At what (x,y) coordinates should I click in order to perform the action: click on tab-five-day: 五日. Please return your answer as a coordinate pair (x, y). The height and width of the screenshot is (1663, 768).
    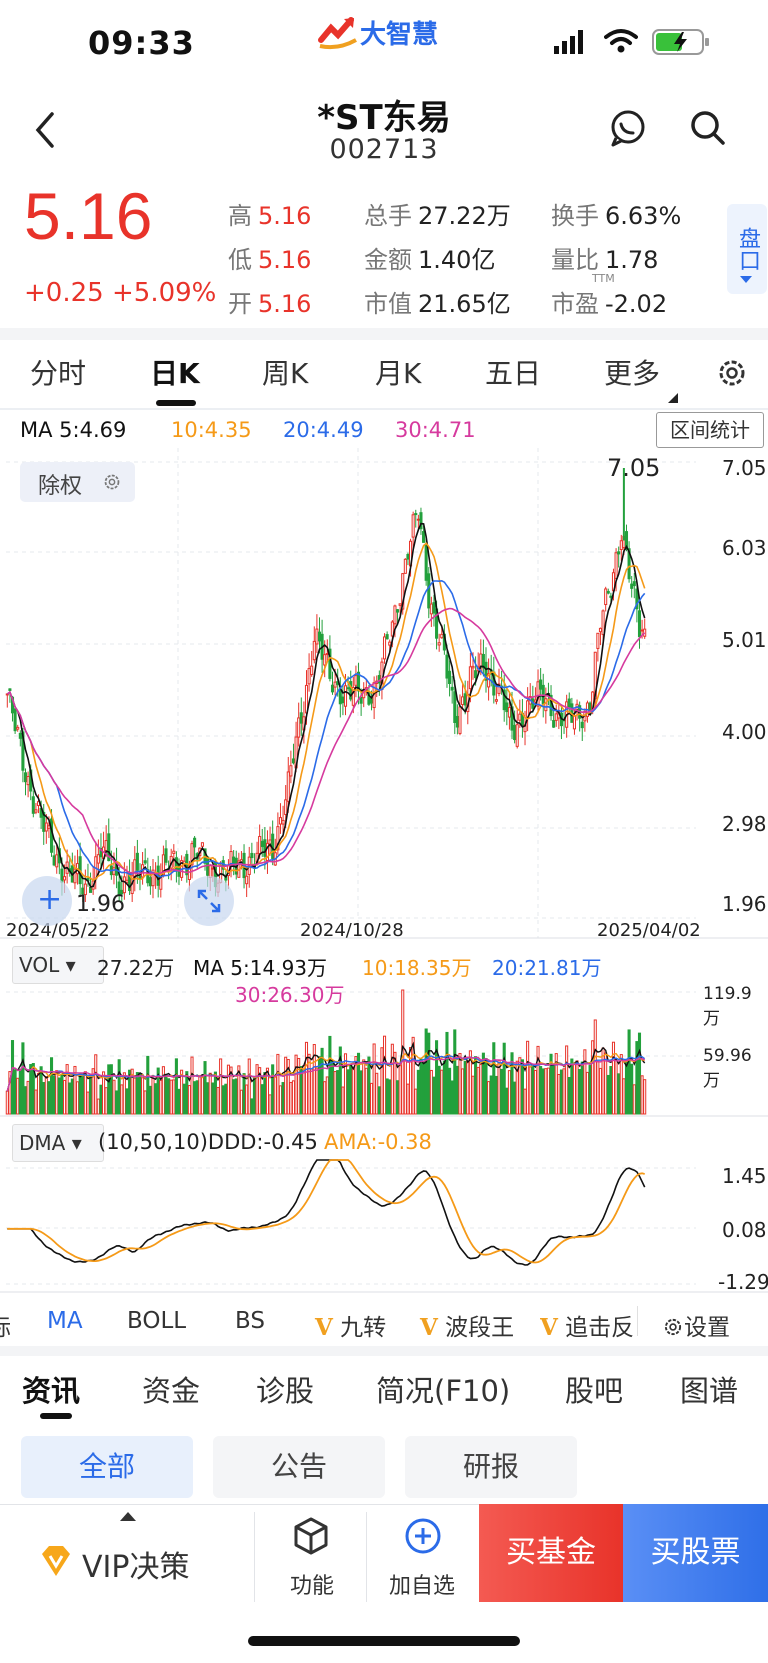
    Looking at the image, I should click on (513, 373).